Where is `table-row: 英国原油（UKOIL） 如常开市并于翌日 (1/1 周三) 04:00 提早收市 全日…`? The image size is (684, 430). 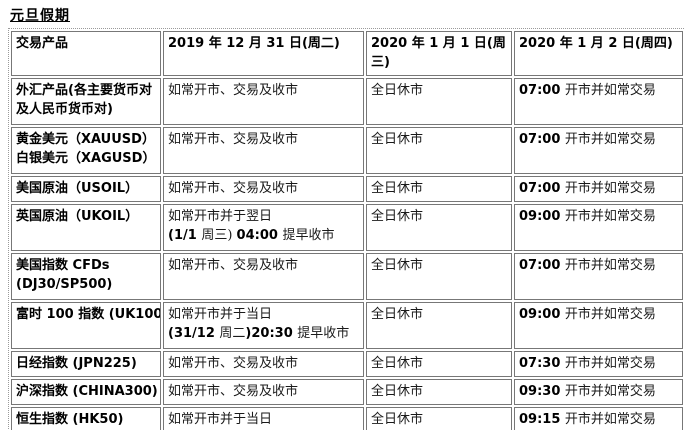
table-row: 英国原油（UKOIL） 如常开市并于翌日 (1/1 周三) 04:00 提早收市 全日… is located at coordinates (347, 227).